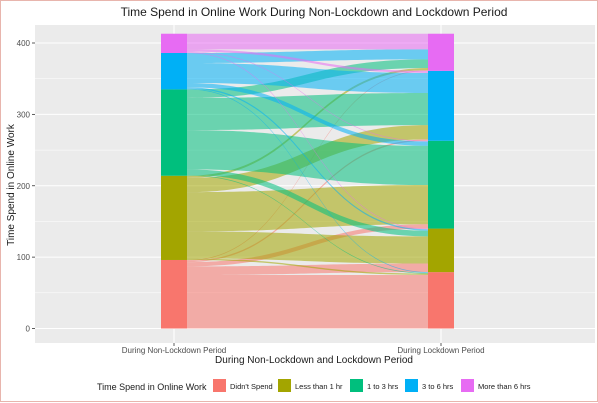 Image resolution: width=598 pixels, height=403 pixels. What do you see at coordinates (440, 350) in the screenshot?
I see `x-tick-label-1: During Lockdown Period` at bounding box center [440, 350].